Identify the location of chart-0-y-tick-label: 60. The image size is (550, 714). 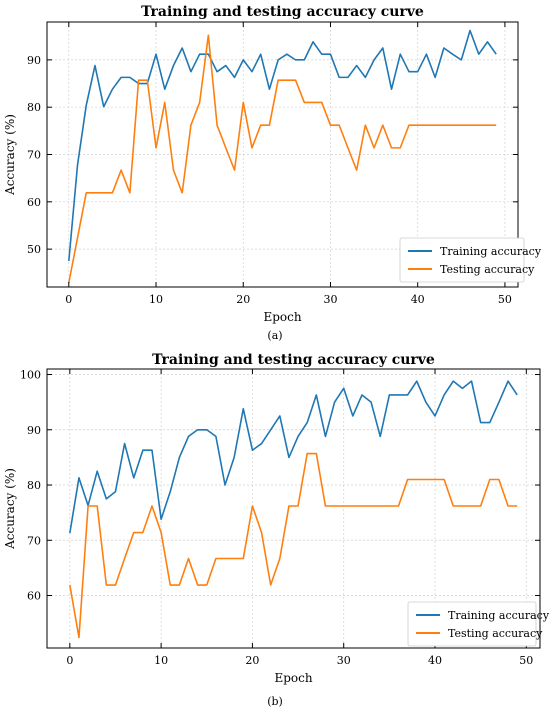
(34, 202).